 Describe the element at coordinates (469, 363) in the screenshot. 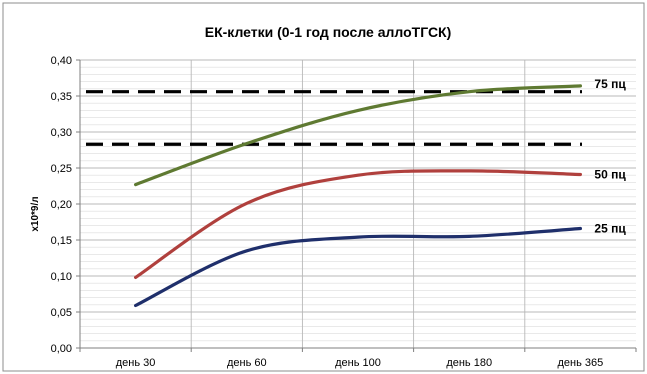

I see `x-tick-label: день 180` at that location.